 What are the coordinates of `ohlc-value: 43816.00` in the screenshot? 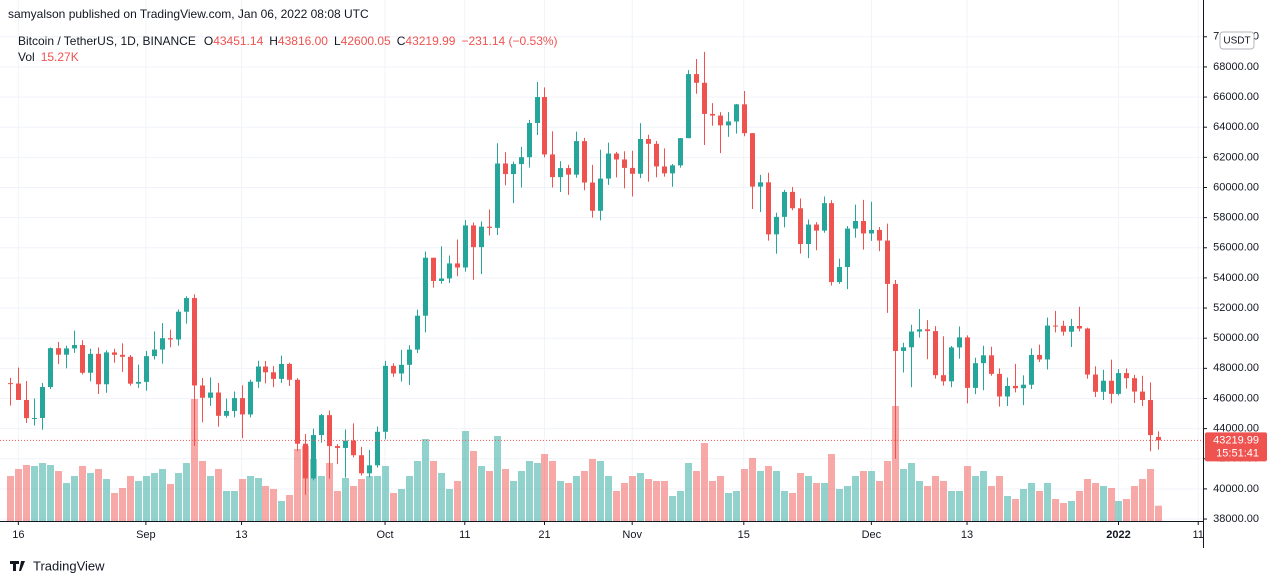 It's located at (303, 41).